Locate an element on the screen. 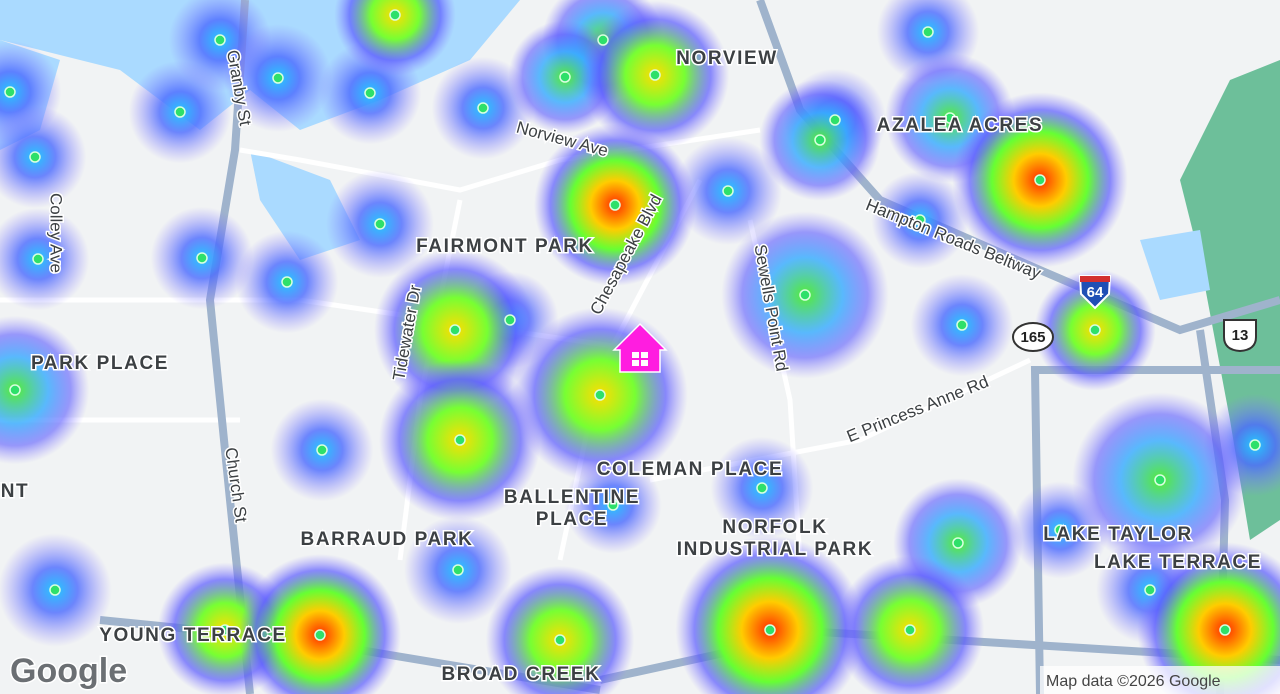  neighborhood-label: LAKE TAYLOR is located at coordinates (1118, 534).